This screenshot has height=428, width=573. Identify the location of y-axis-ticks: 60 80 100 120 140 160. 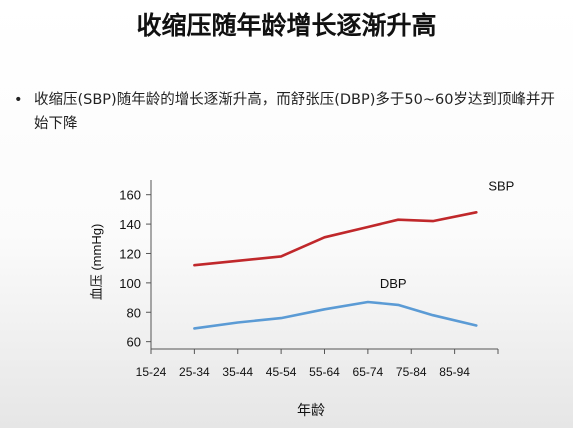
(135, 269).